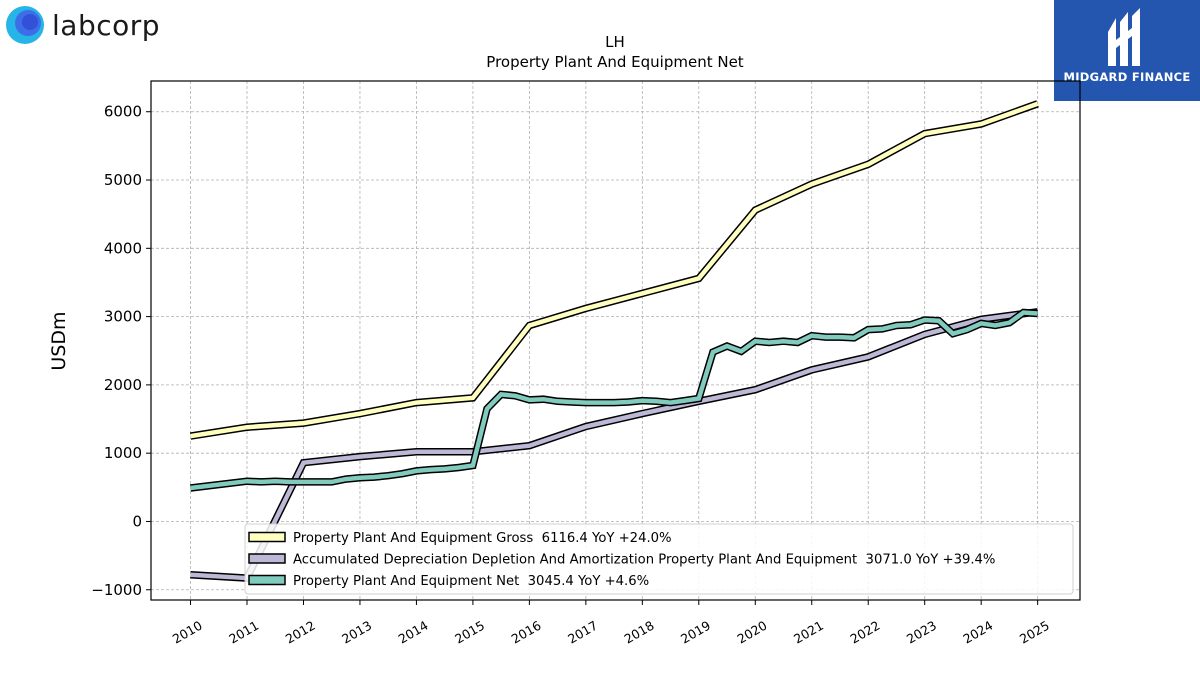 The image size is (1200, 675). I want to click on y-tick-label: 3000, so click(123, 317).